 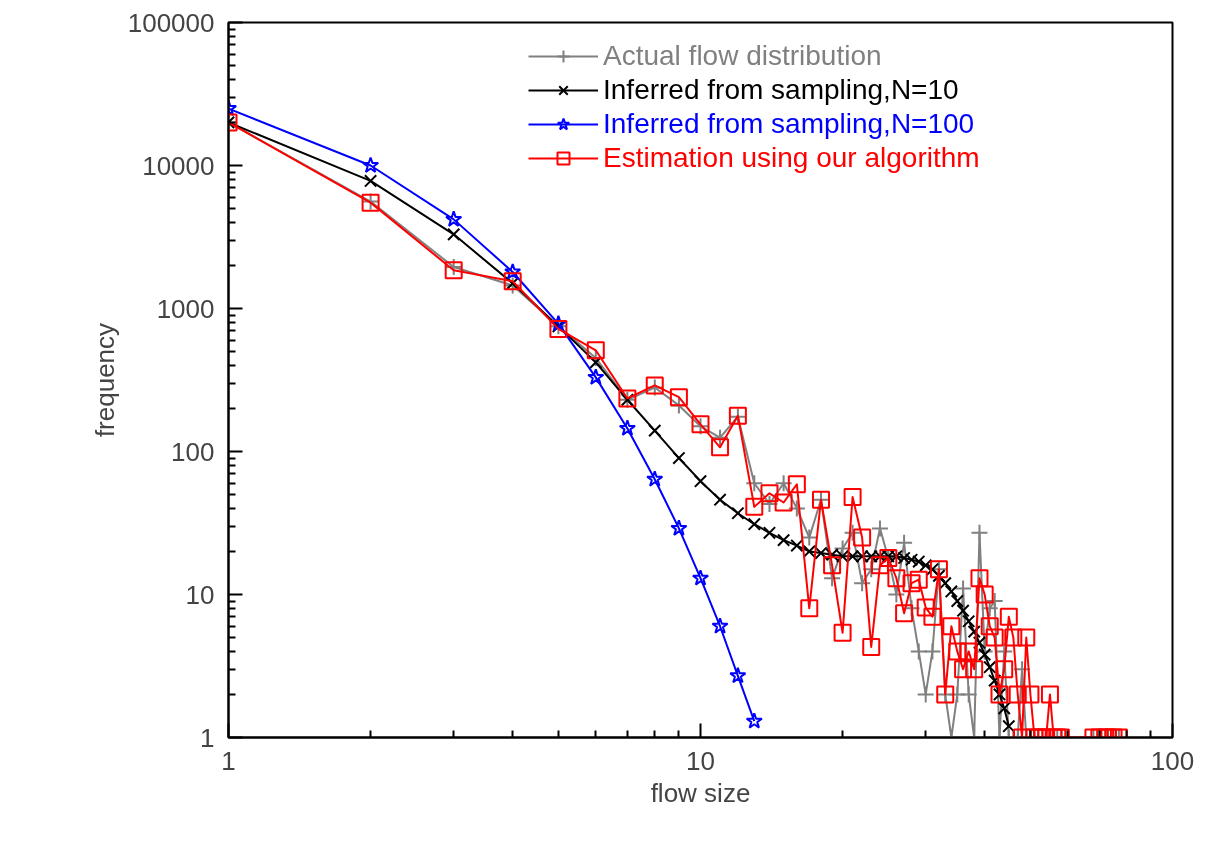 What do you see at coordinates (200, 594) in the screenshot?
I see `y-tick-label: 10` at bounding box center [200, 594].